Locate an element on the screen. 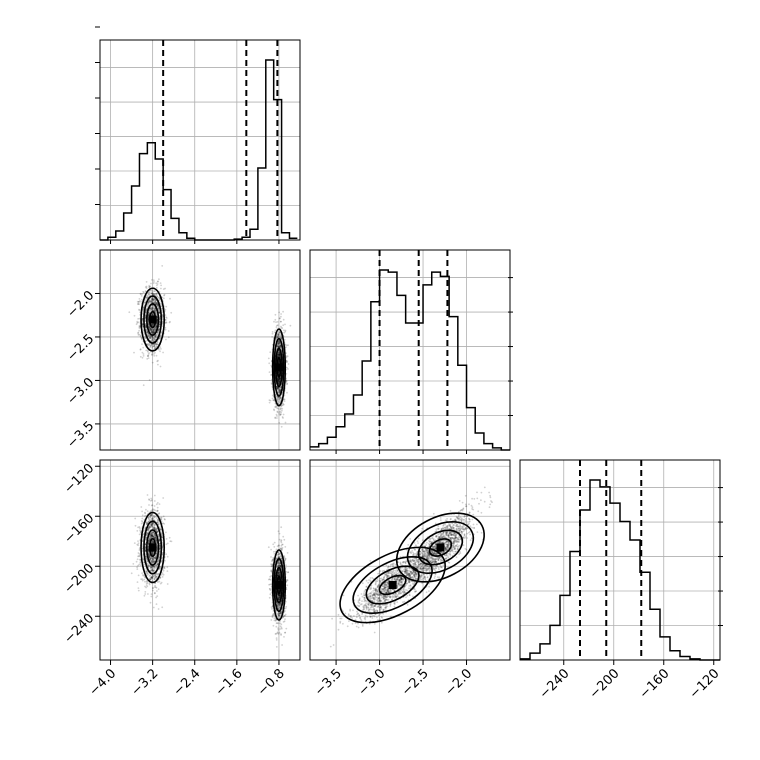 Image resolution: width=760 pixels, height=760 pixels. histogram-line is located at coordinates (410, 360).